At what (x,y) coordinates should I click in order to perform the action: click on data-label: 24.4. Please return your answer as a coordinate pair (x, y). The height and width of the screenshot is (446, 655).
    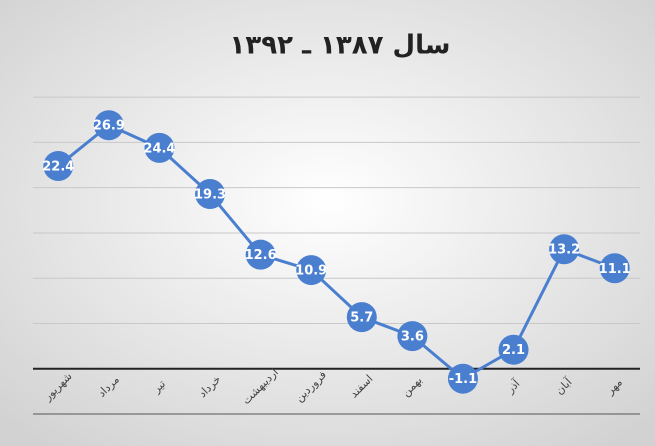
    Looking at the image, I should click on (159, 148).